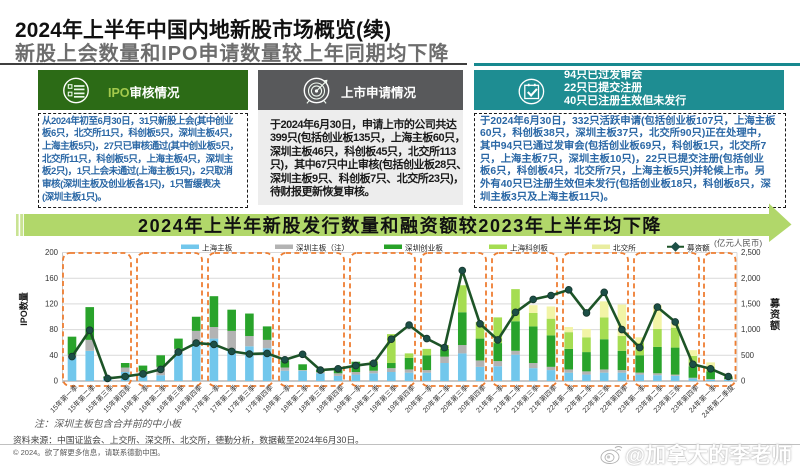 The width and height of the screenshot is (800, 466). I want to click on svg-text: 资, so click(775, 314).